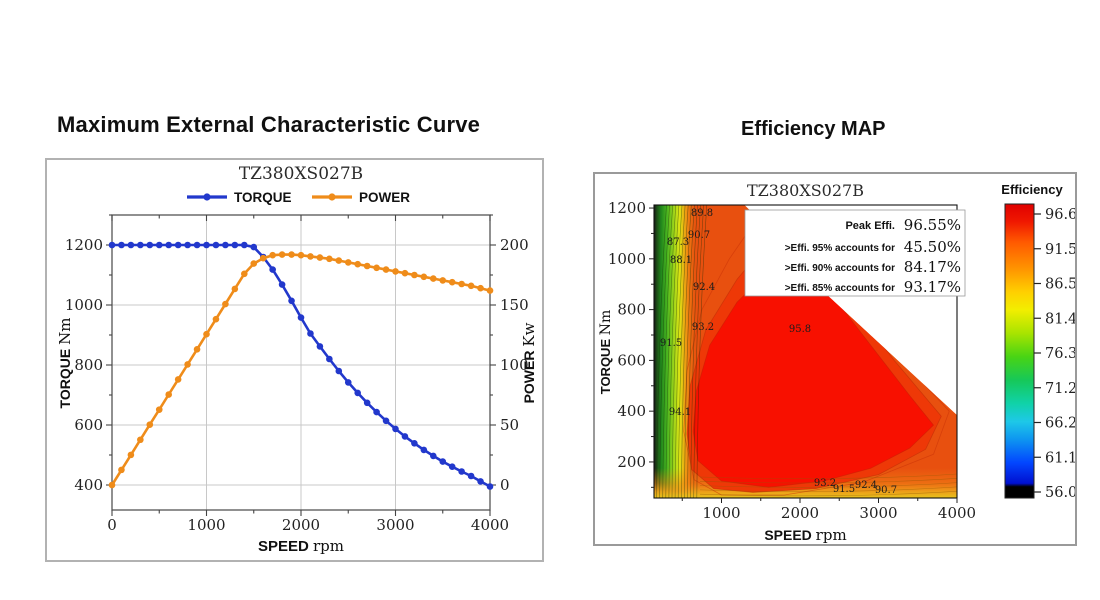 The height and width of the screenshot is (600, 1100). I want to click on svg-text: 100, so click(514, 365).